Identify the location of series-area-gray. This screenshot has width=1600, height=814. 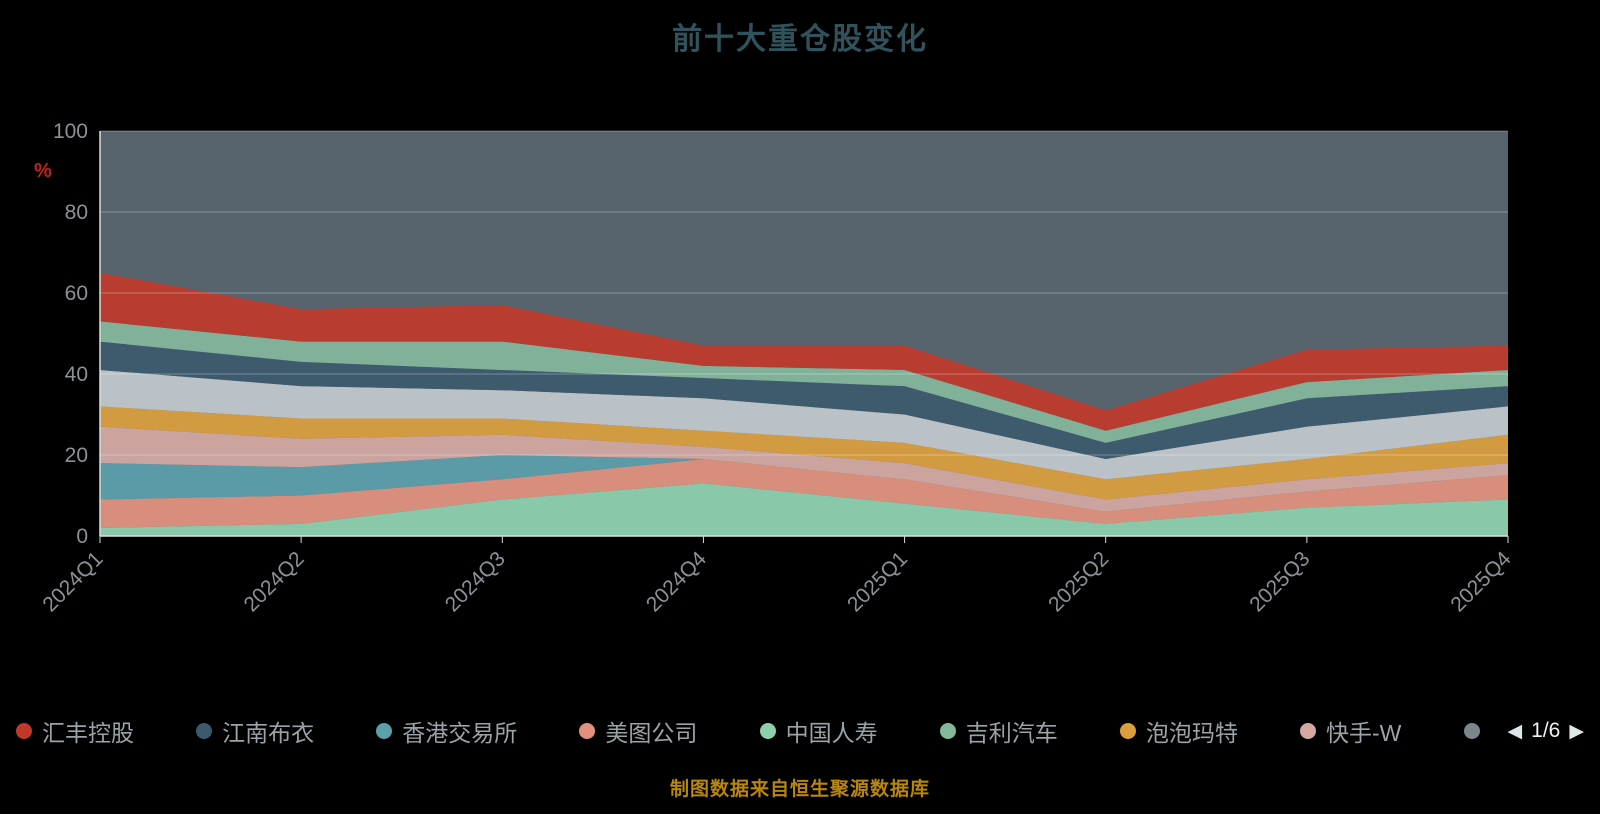
(804, 424).